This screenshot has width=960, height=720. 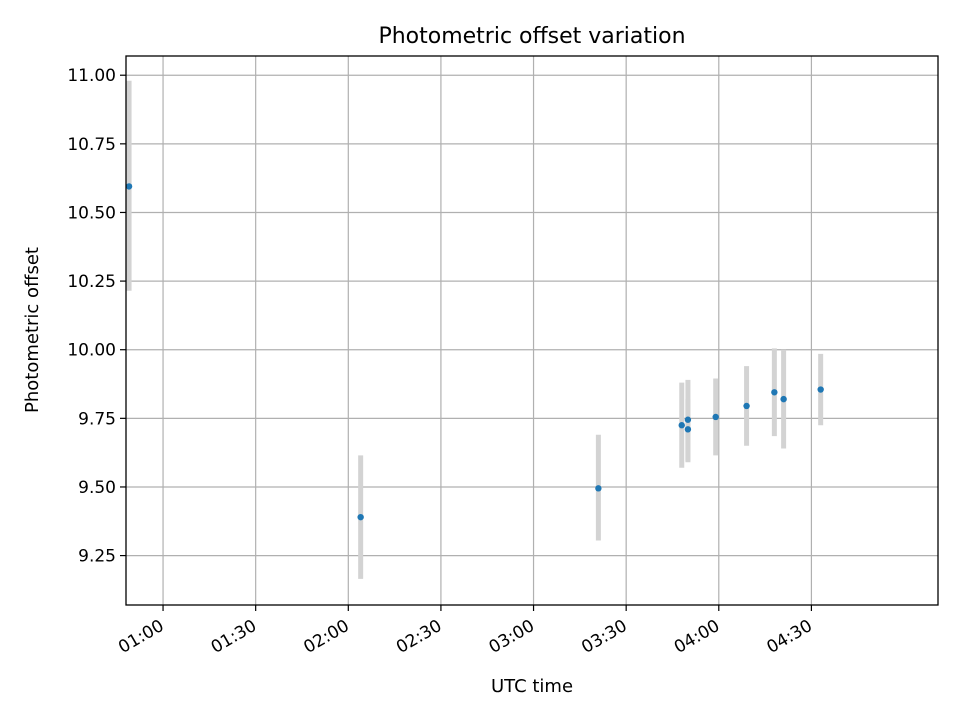 I want to click on y-tick-label: 9.25, so click(x=97, y=557).